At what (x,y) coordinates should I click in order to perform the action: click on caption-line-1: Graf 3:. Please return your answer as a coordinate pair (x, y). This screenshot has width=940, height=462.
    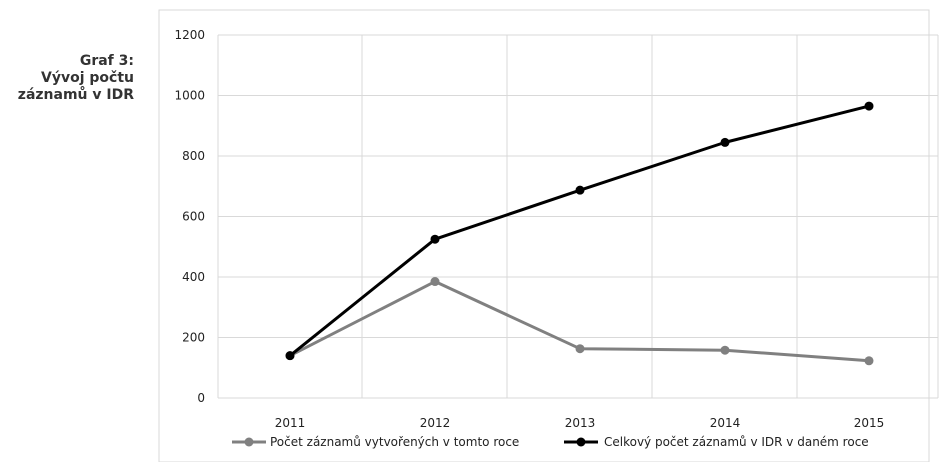
    Looking at the image, I should click on (106, 61).